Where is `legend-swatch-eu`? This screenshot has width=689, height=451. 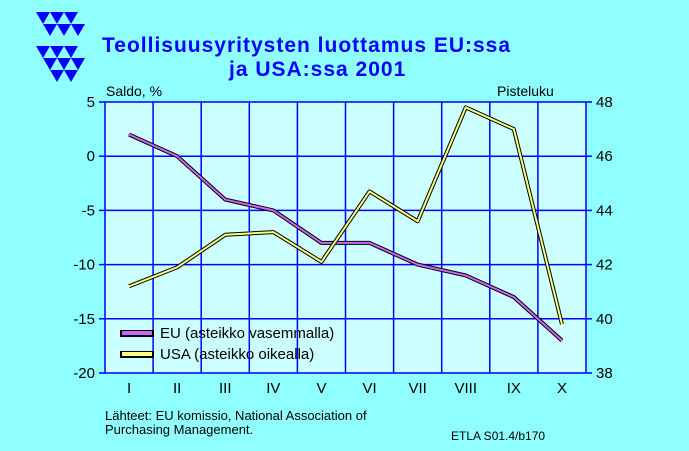
legend-swatch-eu is located at coordinates (137, 333).